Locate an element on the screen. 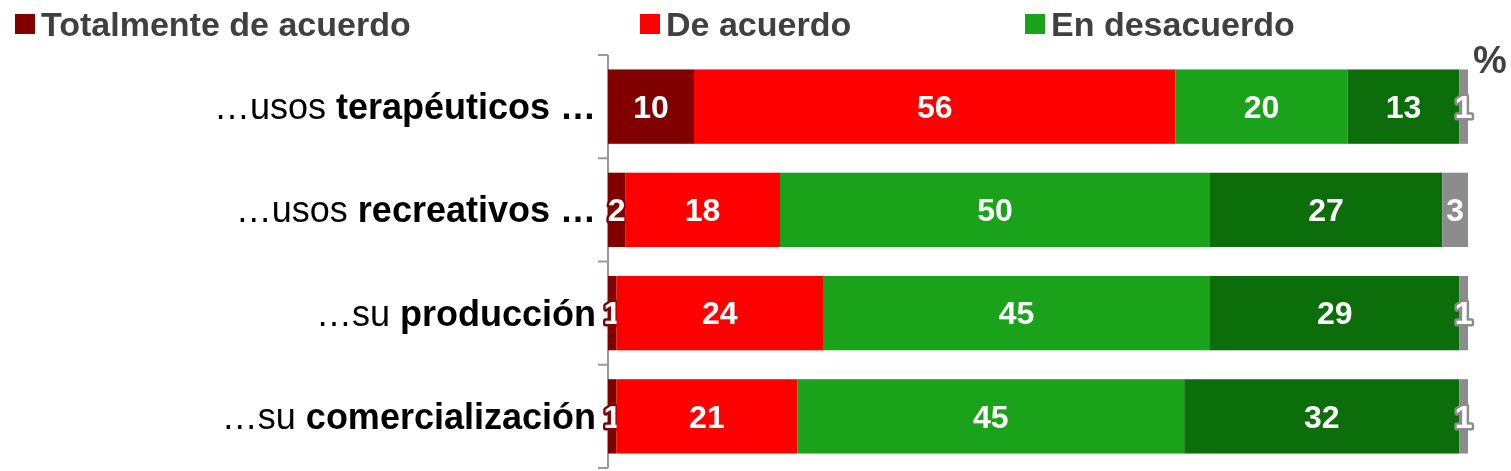  data-label: 56 is located at coordinates (935, 106).